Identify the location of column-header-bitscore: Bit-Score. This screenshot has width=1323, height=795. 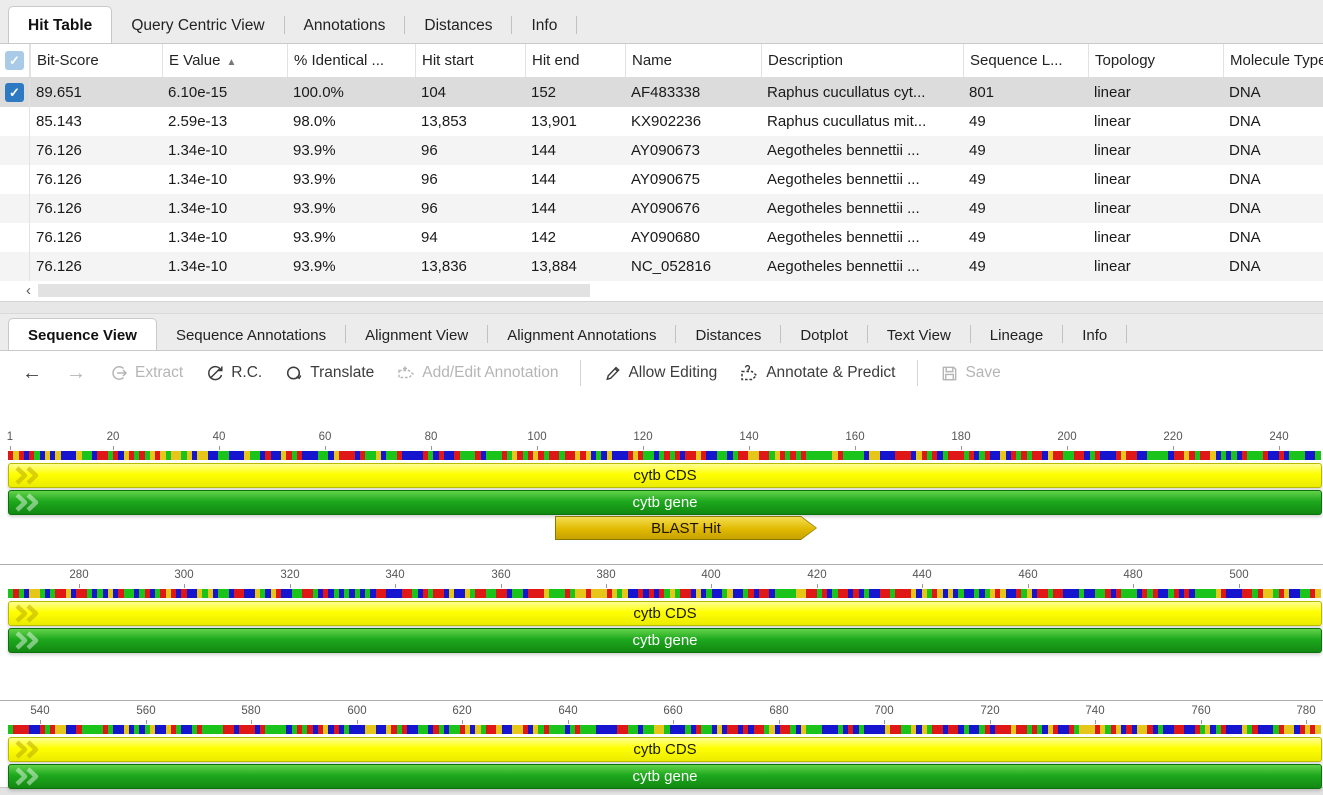
(96, 60).